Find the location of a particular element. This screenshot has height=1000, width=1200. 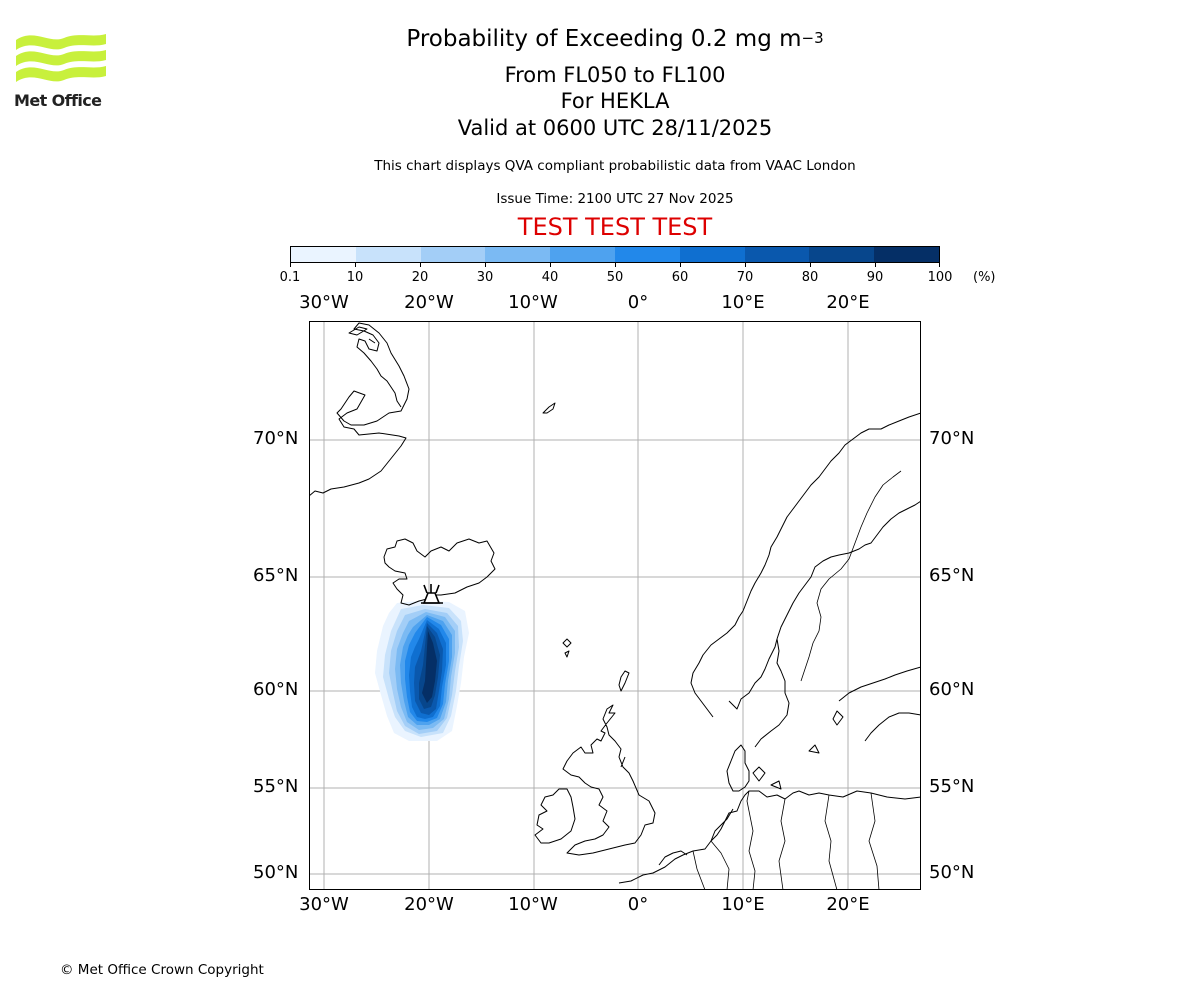

volcano-name: For HEKLA is located at coordinates (615, 101).